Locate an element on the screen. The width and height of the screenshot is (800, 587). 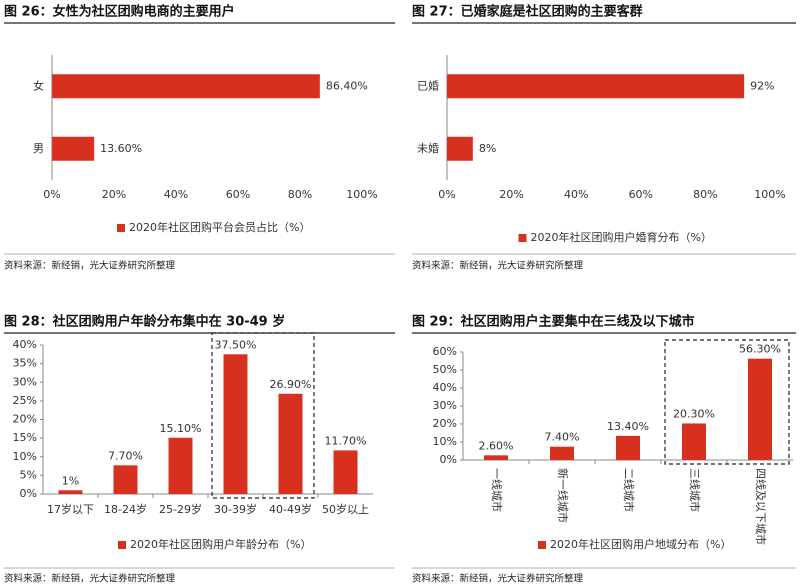
x-tick-label: 四线及以下城市 is located at coordinates (761, 506).